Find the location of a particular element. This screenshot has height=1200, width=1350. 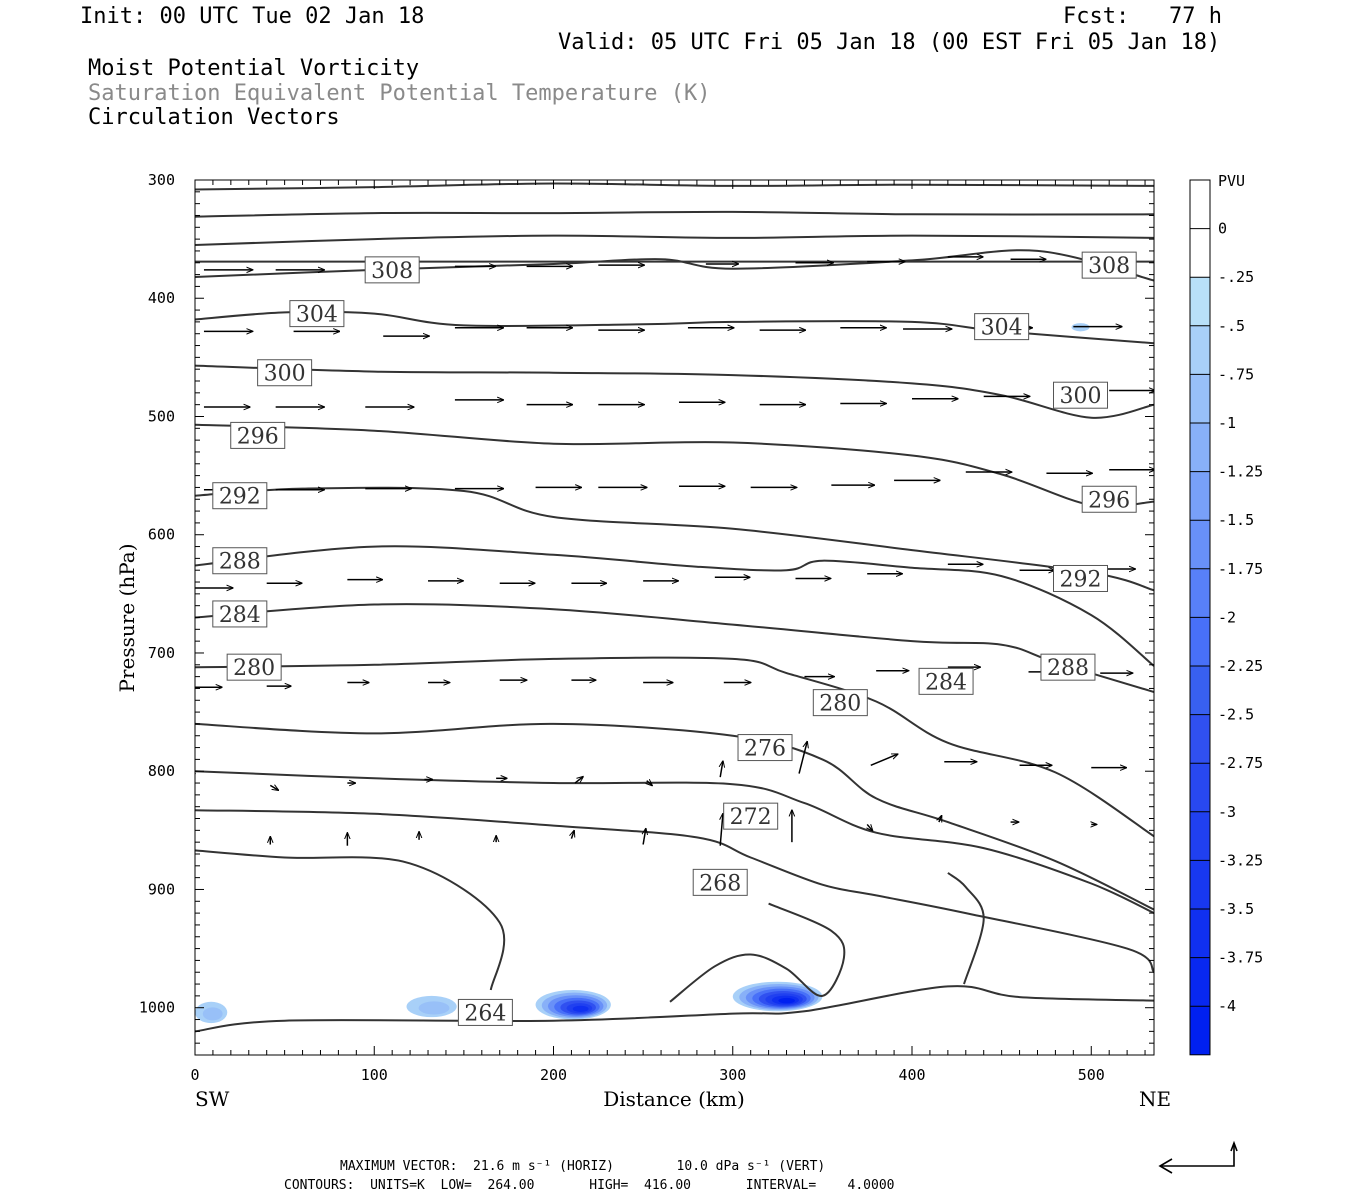

contour-label-text: 304 is located at coordinates (317, 315).